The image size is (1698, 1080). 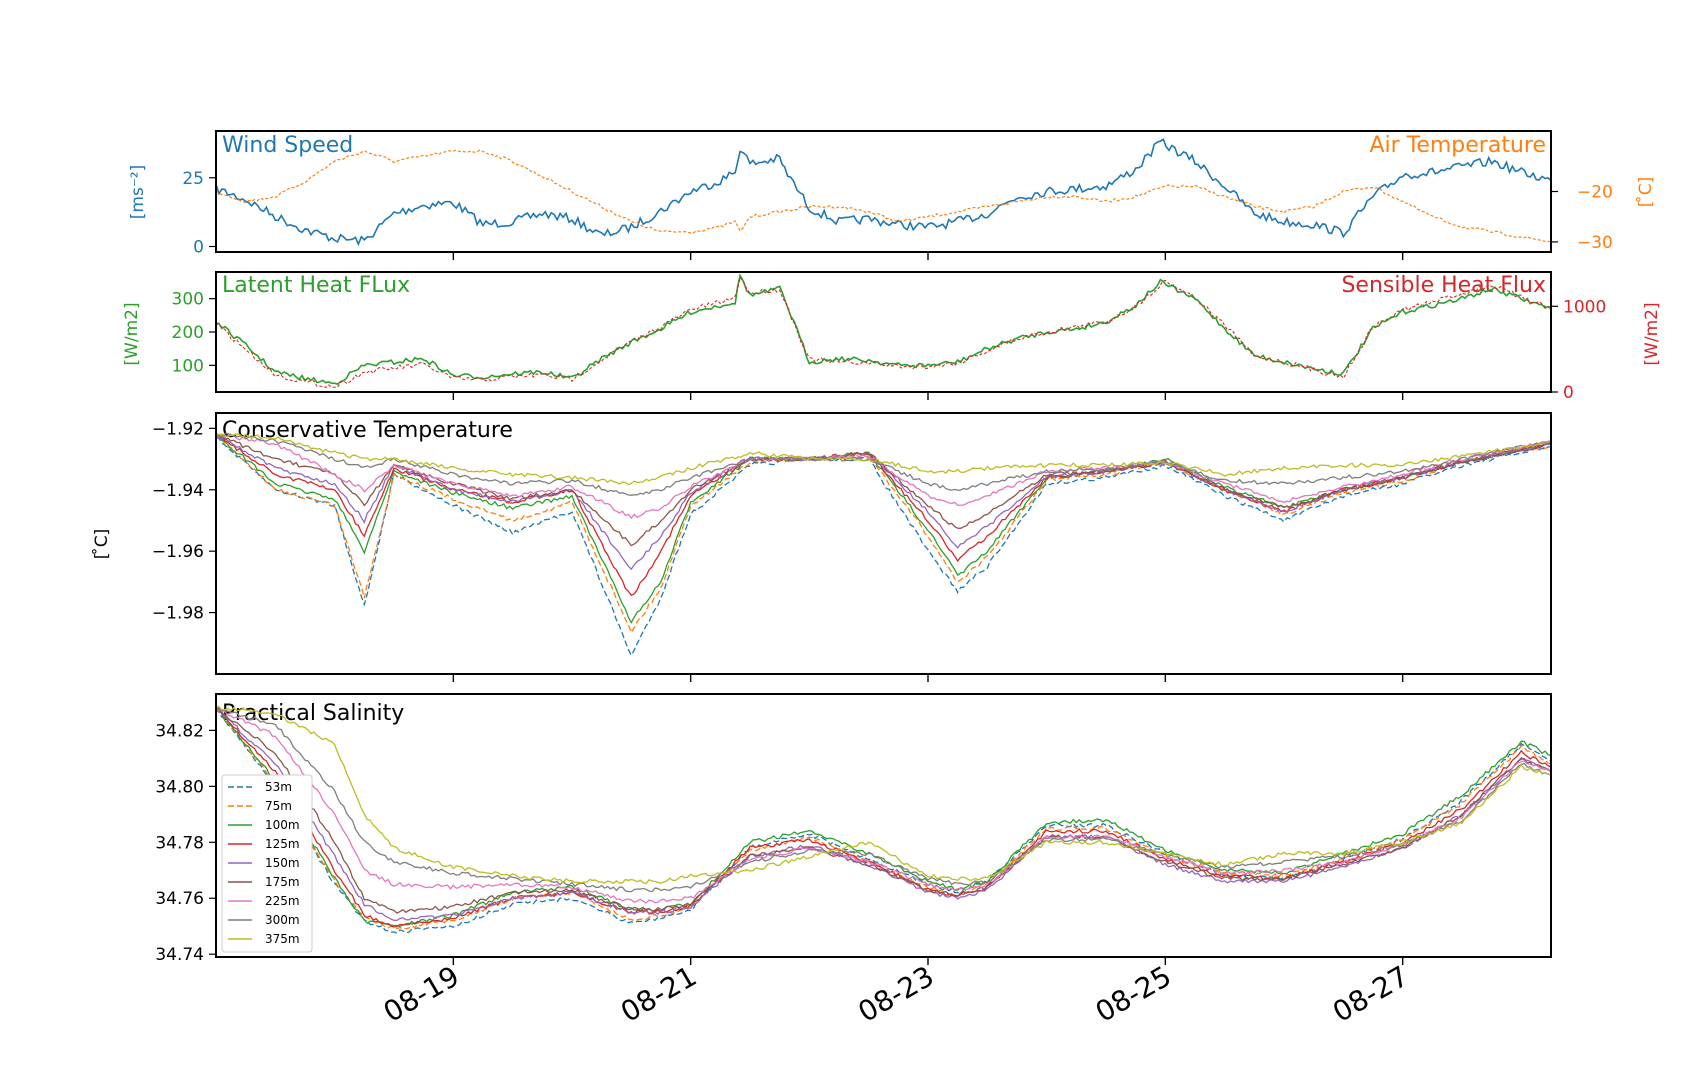 I want to click on flux-plot, so click(x=883, y=331).